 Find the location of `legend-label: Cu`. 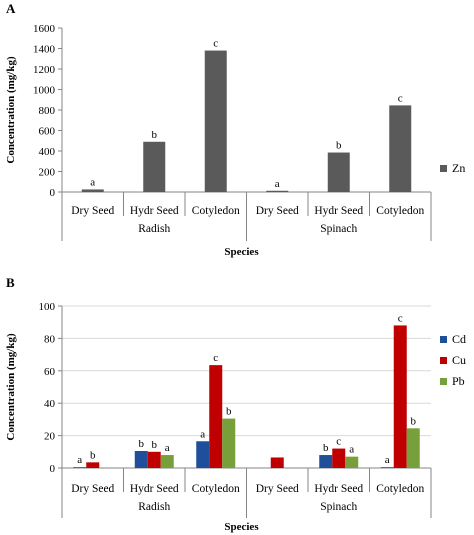

legend-label: Cu is located at coordinates (459, 360).